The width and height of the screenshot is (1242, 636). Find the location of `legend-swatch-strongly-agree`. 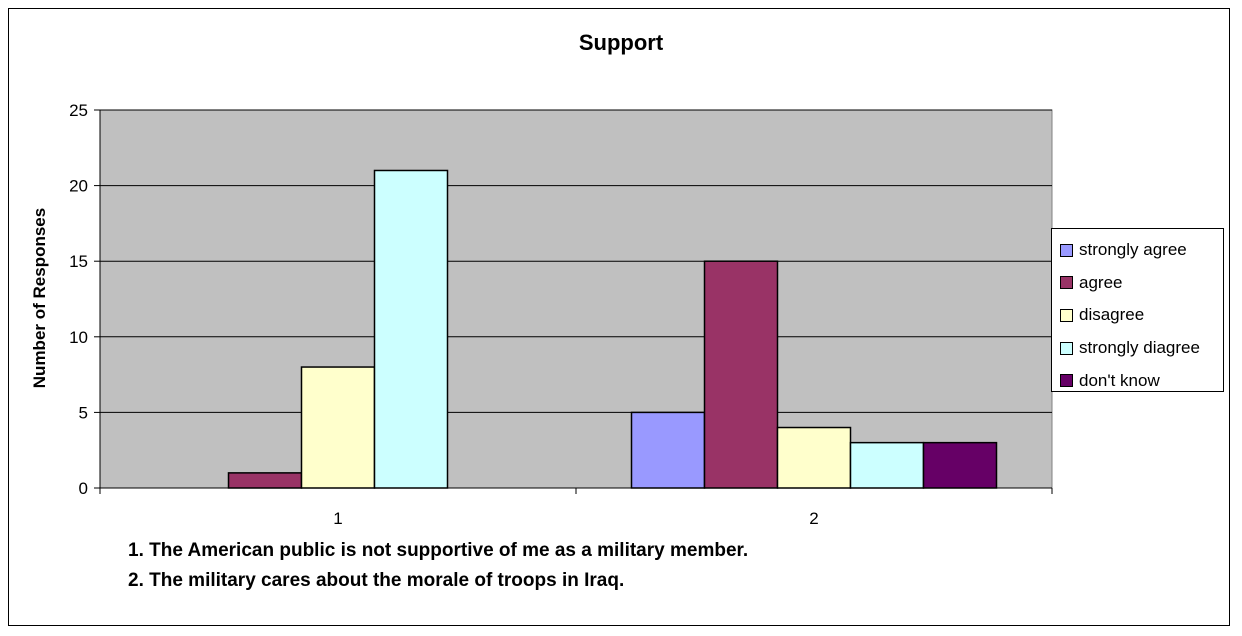

legend-swatch-strongly-agree is located at coordinates (1066, 250).